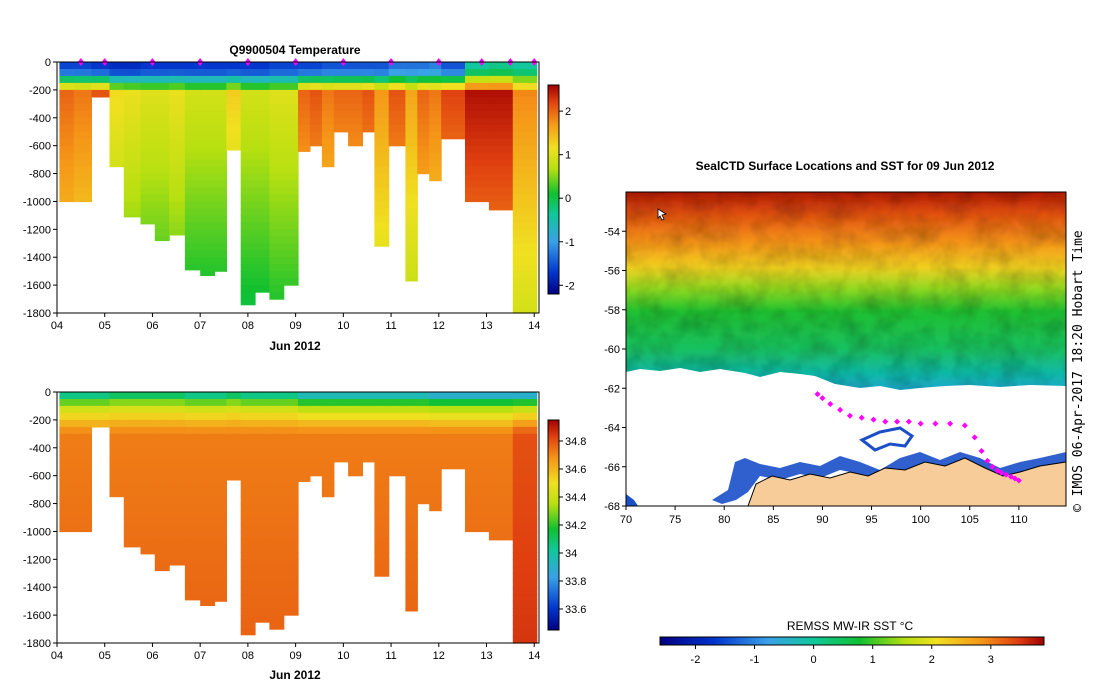 The image size is (1099, 700). I want to click on x-tick-label: 11, so click(390, 326).